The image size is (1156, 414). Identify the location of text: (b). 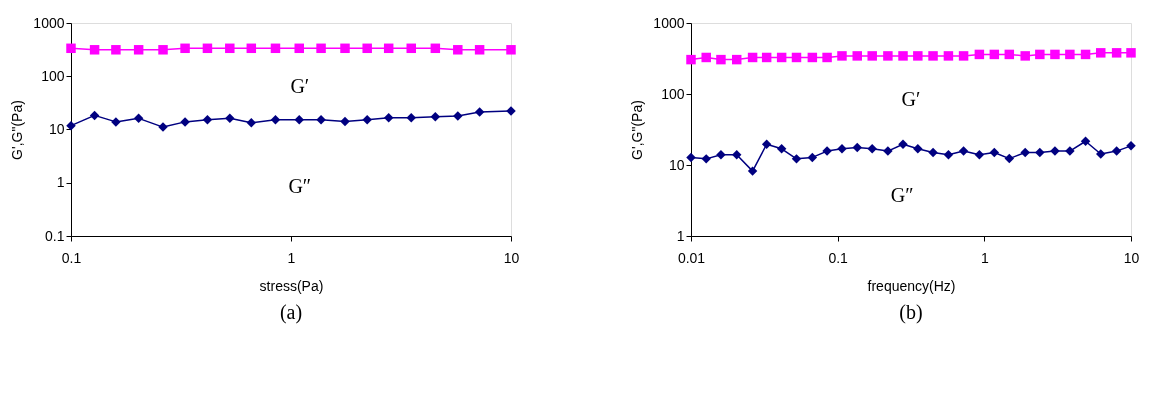
(911, 312).